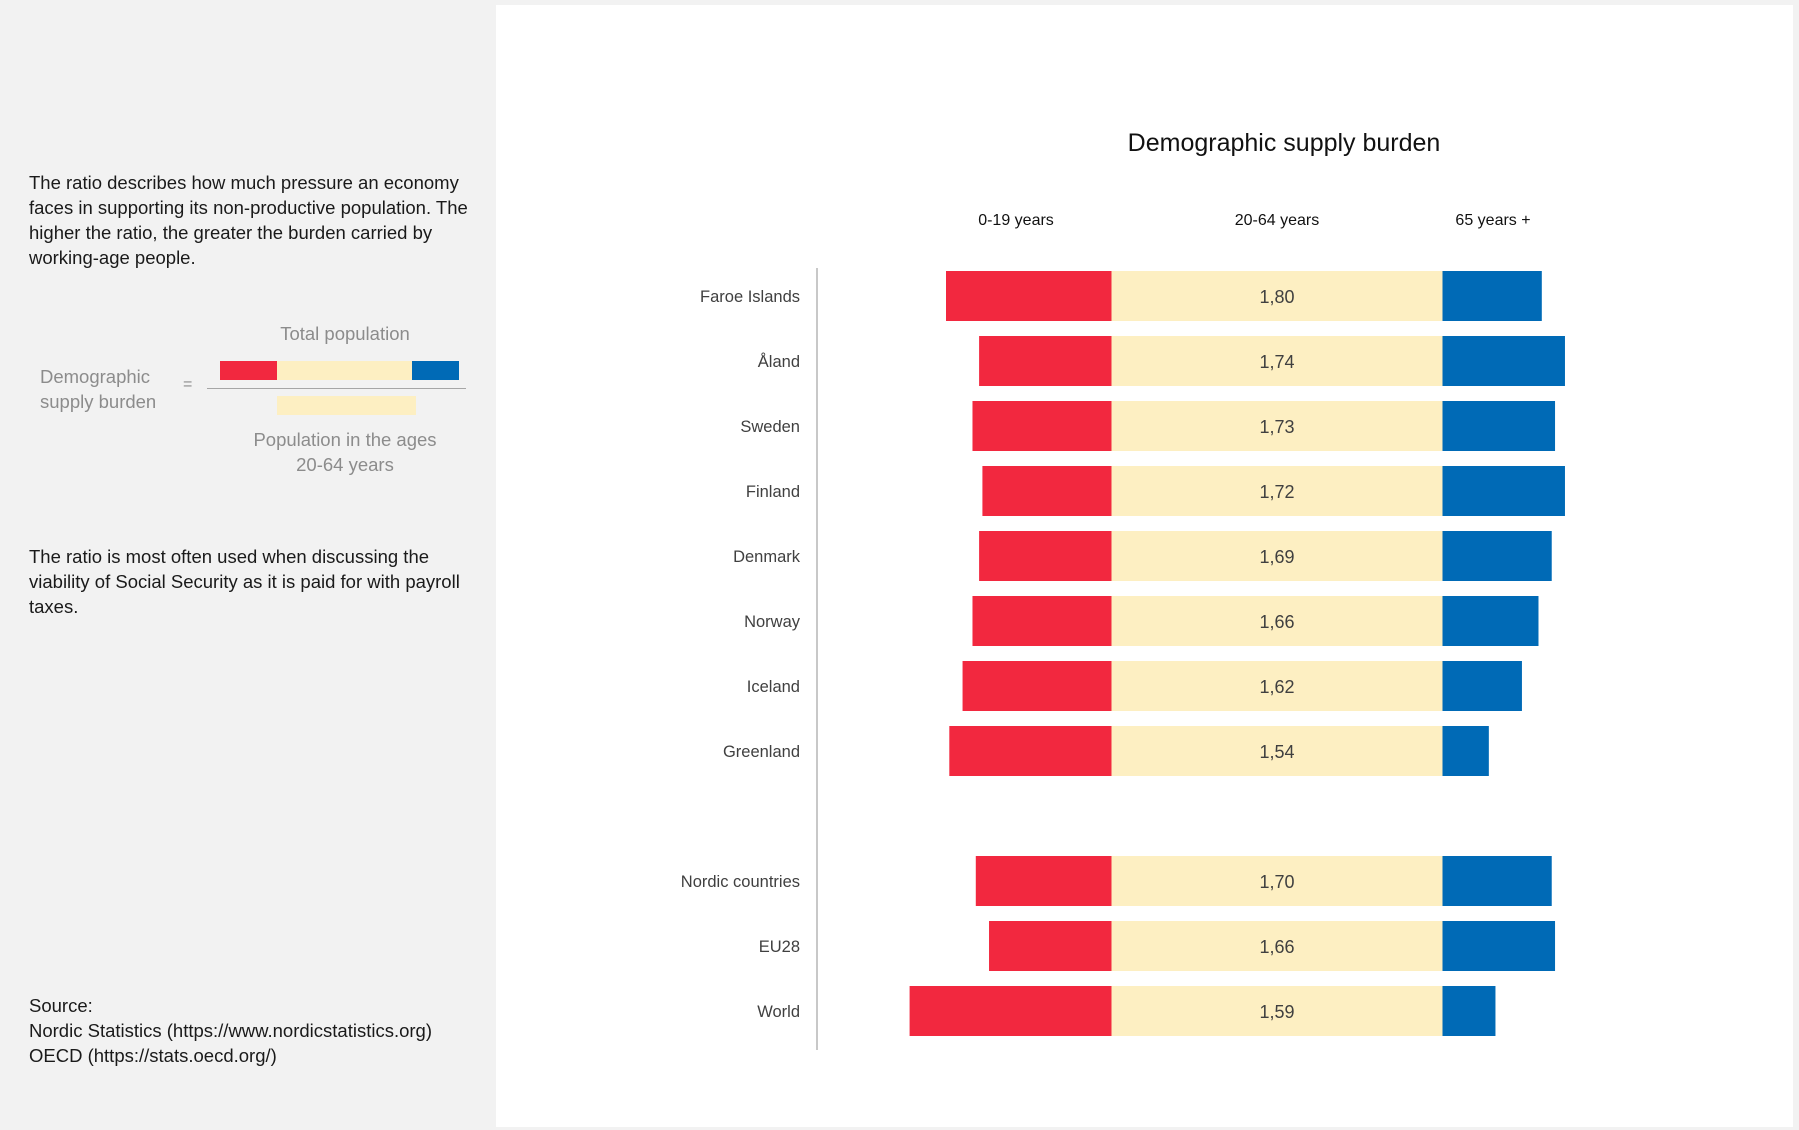  I want to click on bar-old-norway, so click(1490, 621).